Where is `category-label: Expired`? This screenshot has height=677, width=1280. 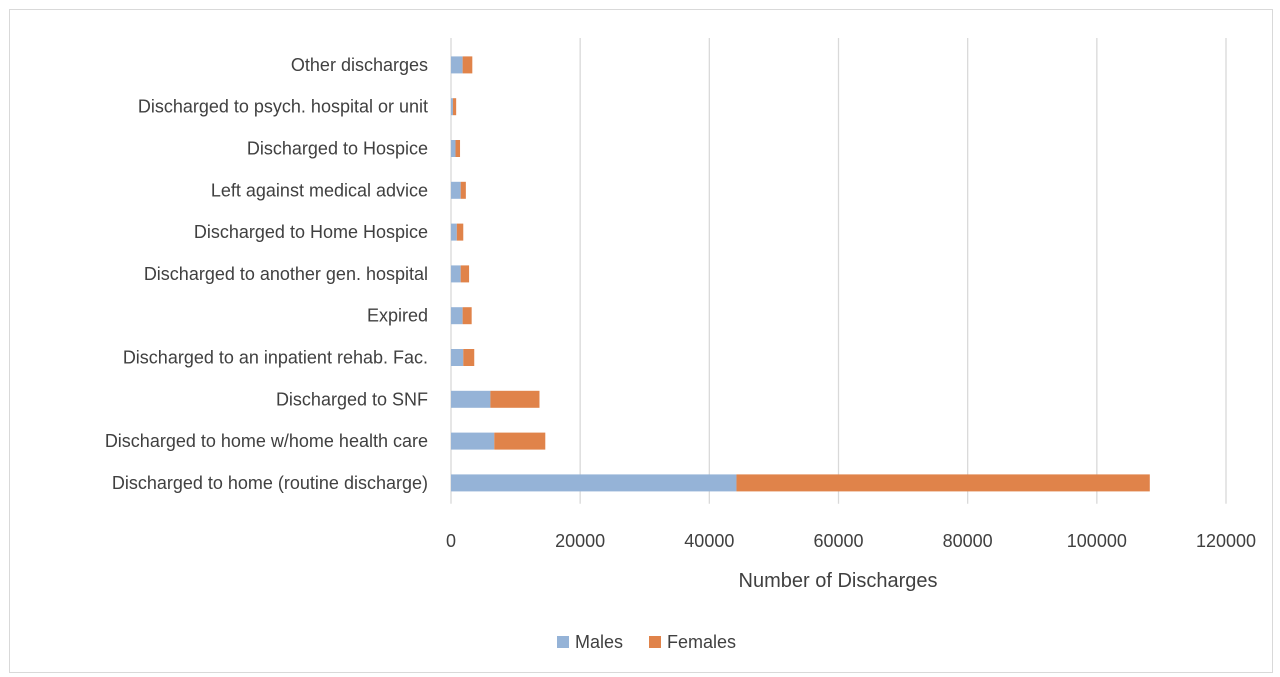
category-label: Expired is located at coordinates (397, 316).